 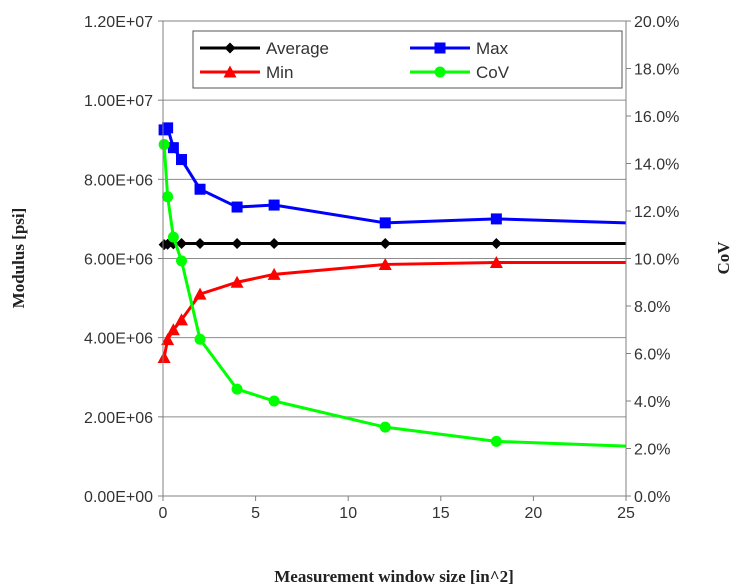 What do you see at coordinates (118, 101) in the screenshot?
I see `y-tick-label: 1.00E+07` at bounding box center [118, 101].